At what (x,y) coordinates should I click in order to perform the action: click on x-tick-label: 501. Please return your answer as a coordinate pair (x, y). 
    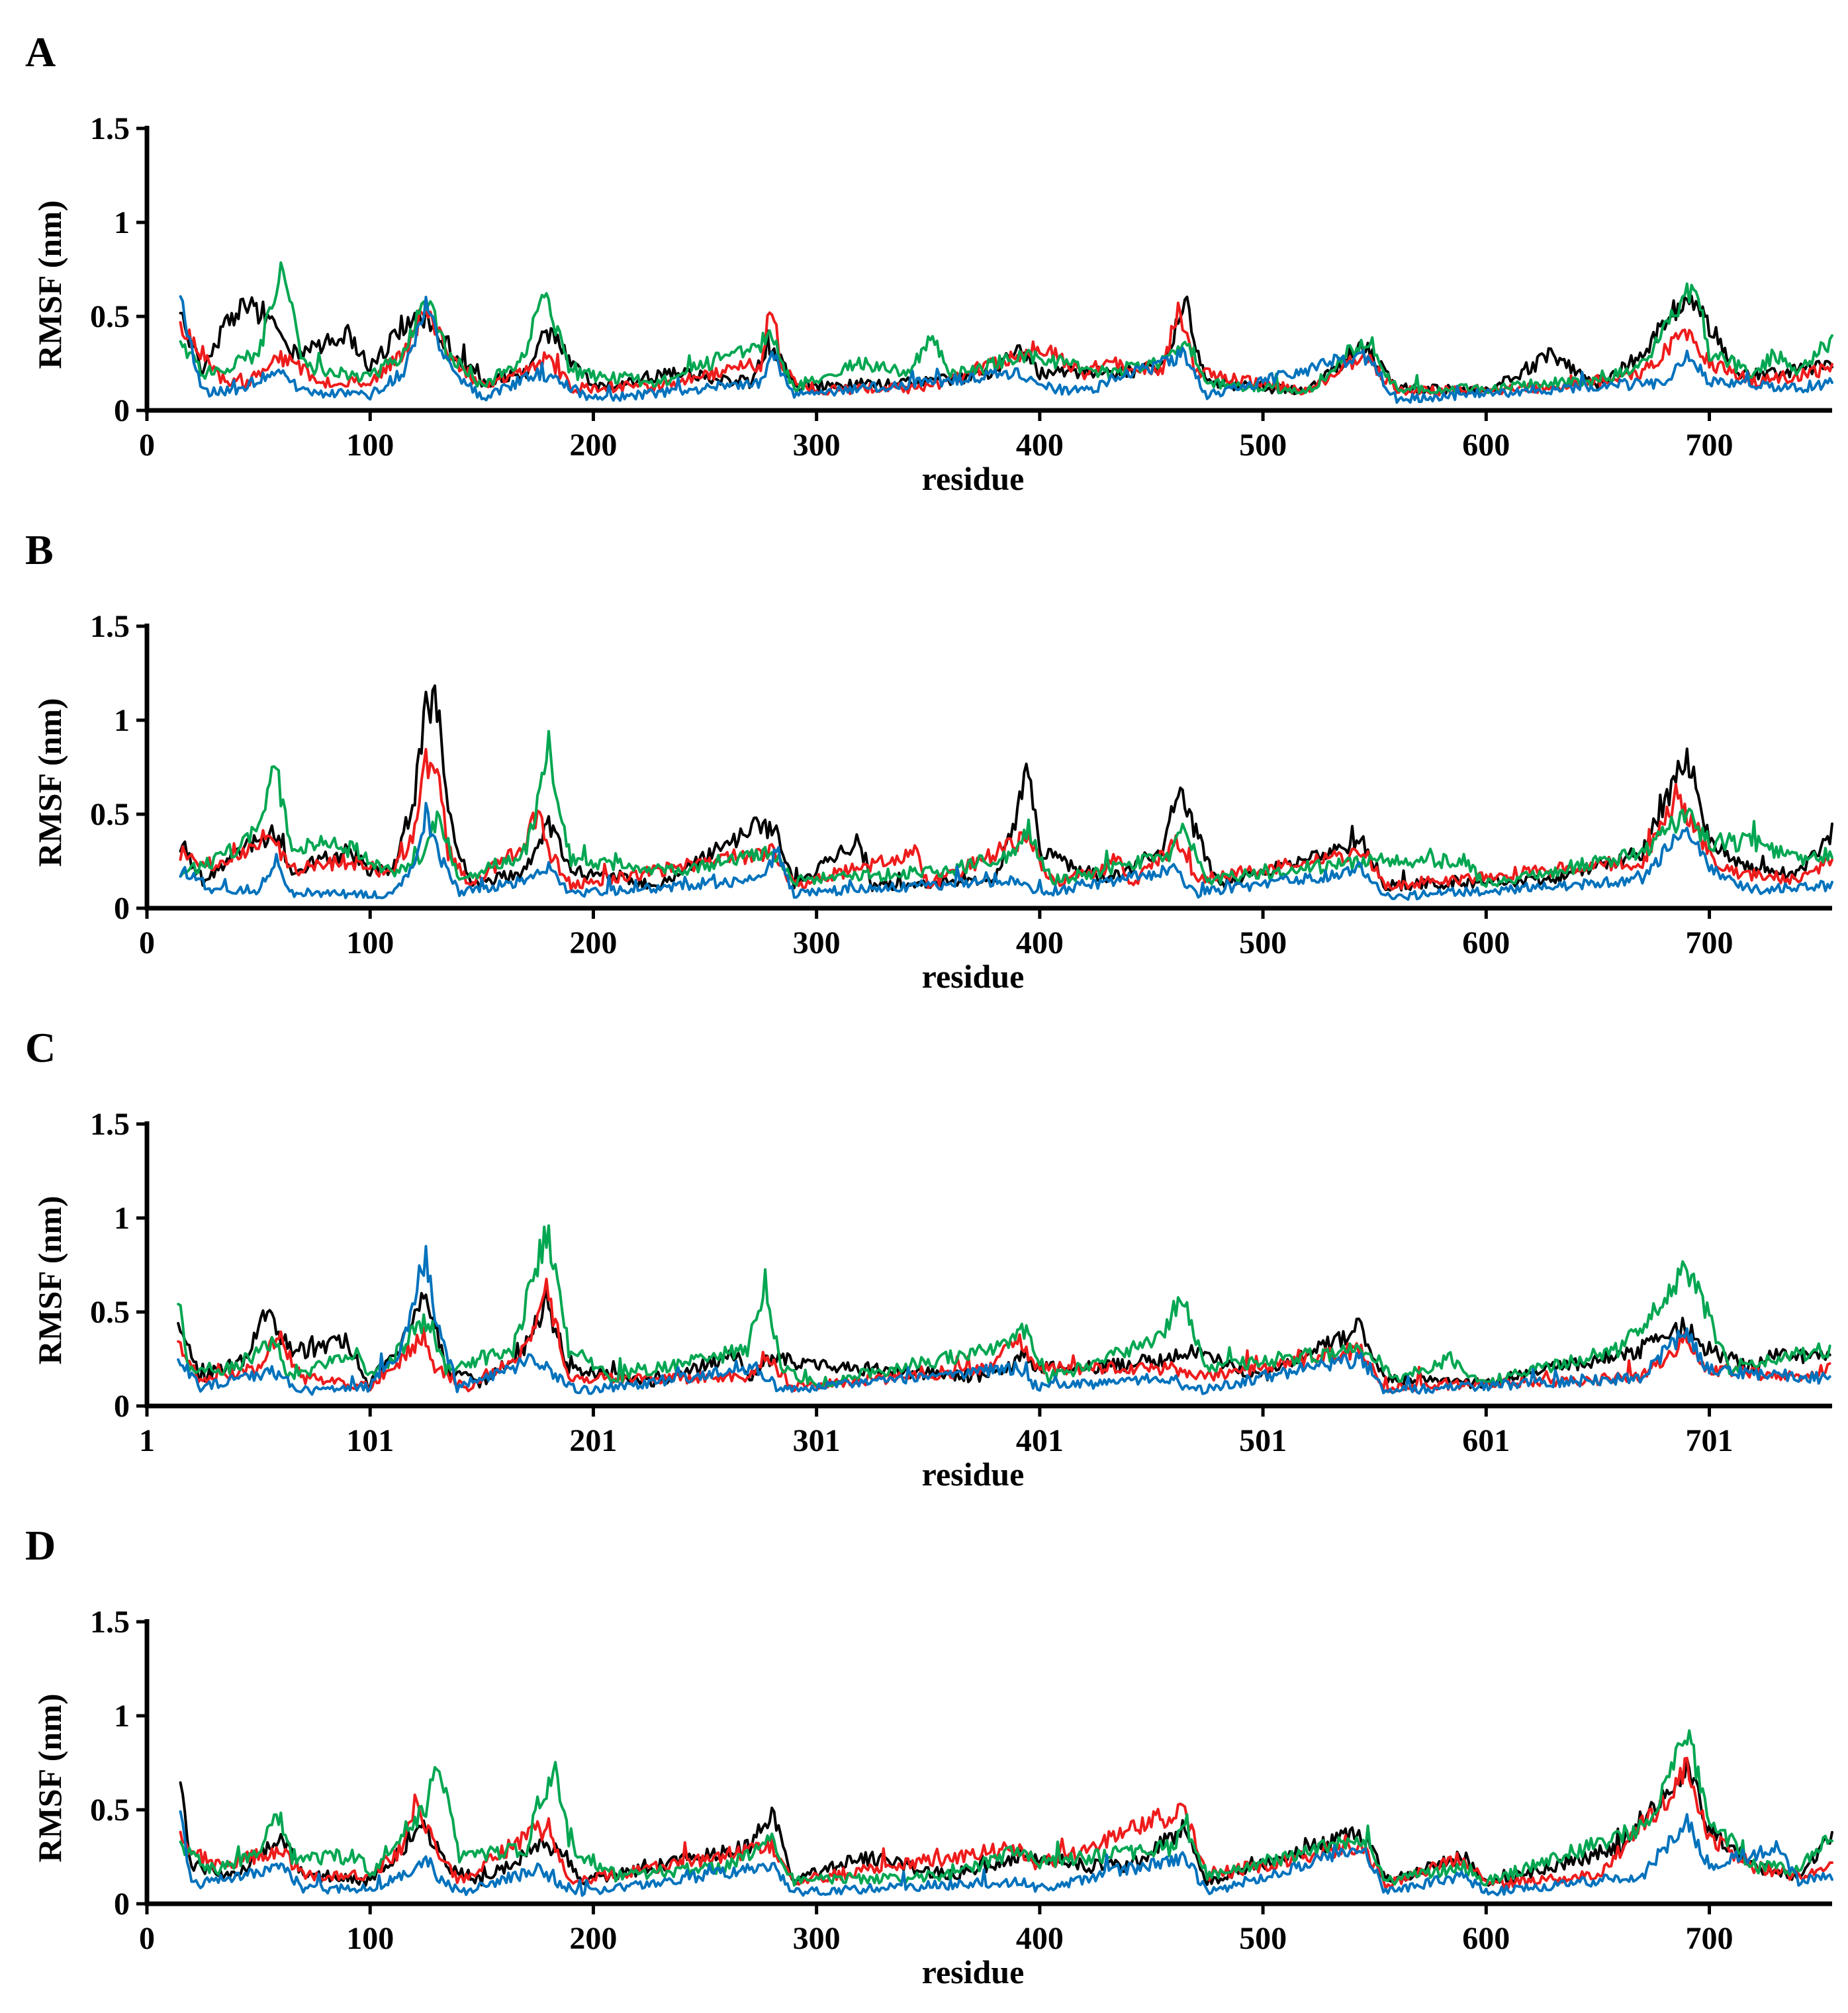
    Looking at the image, I should click on (1263, 1440).